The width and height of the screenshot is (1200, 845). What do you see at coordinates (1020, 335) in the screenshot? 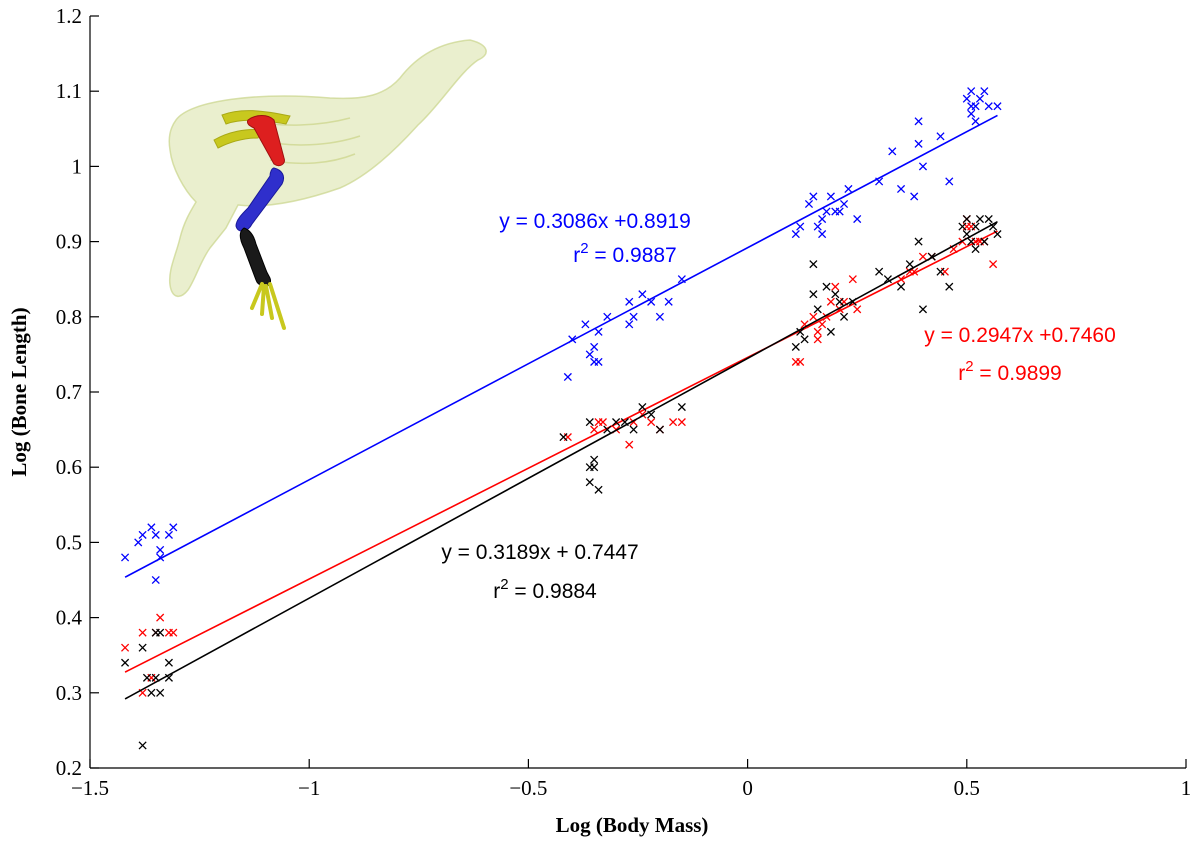
I see `fit-equation: y = 0.2947x +0.7460` at bounding box center [1020, 335].